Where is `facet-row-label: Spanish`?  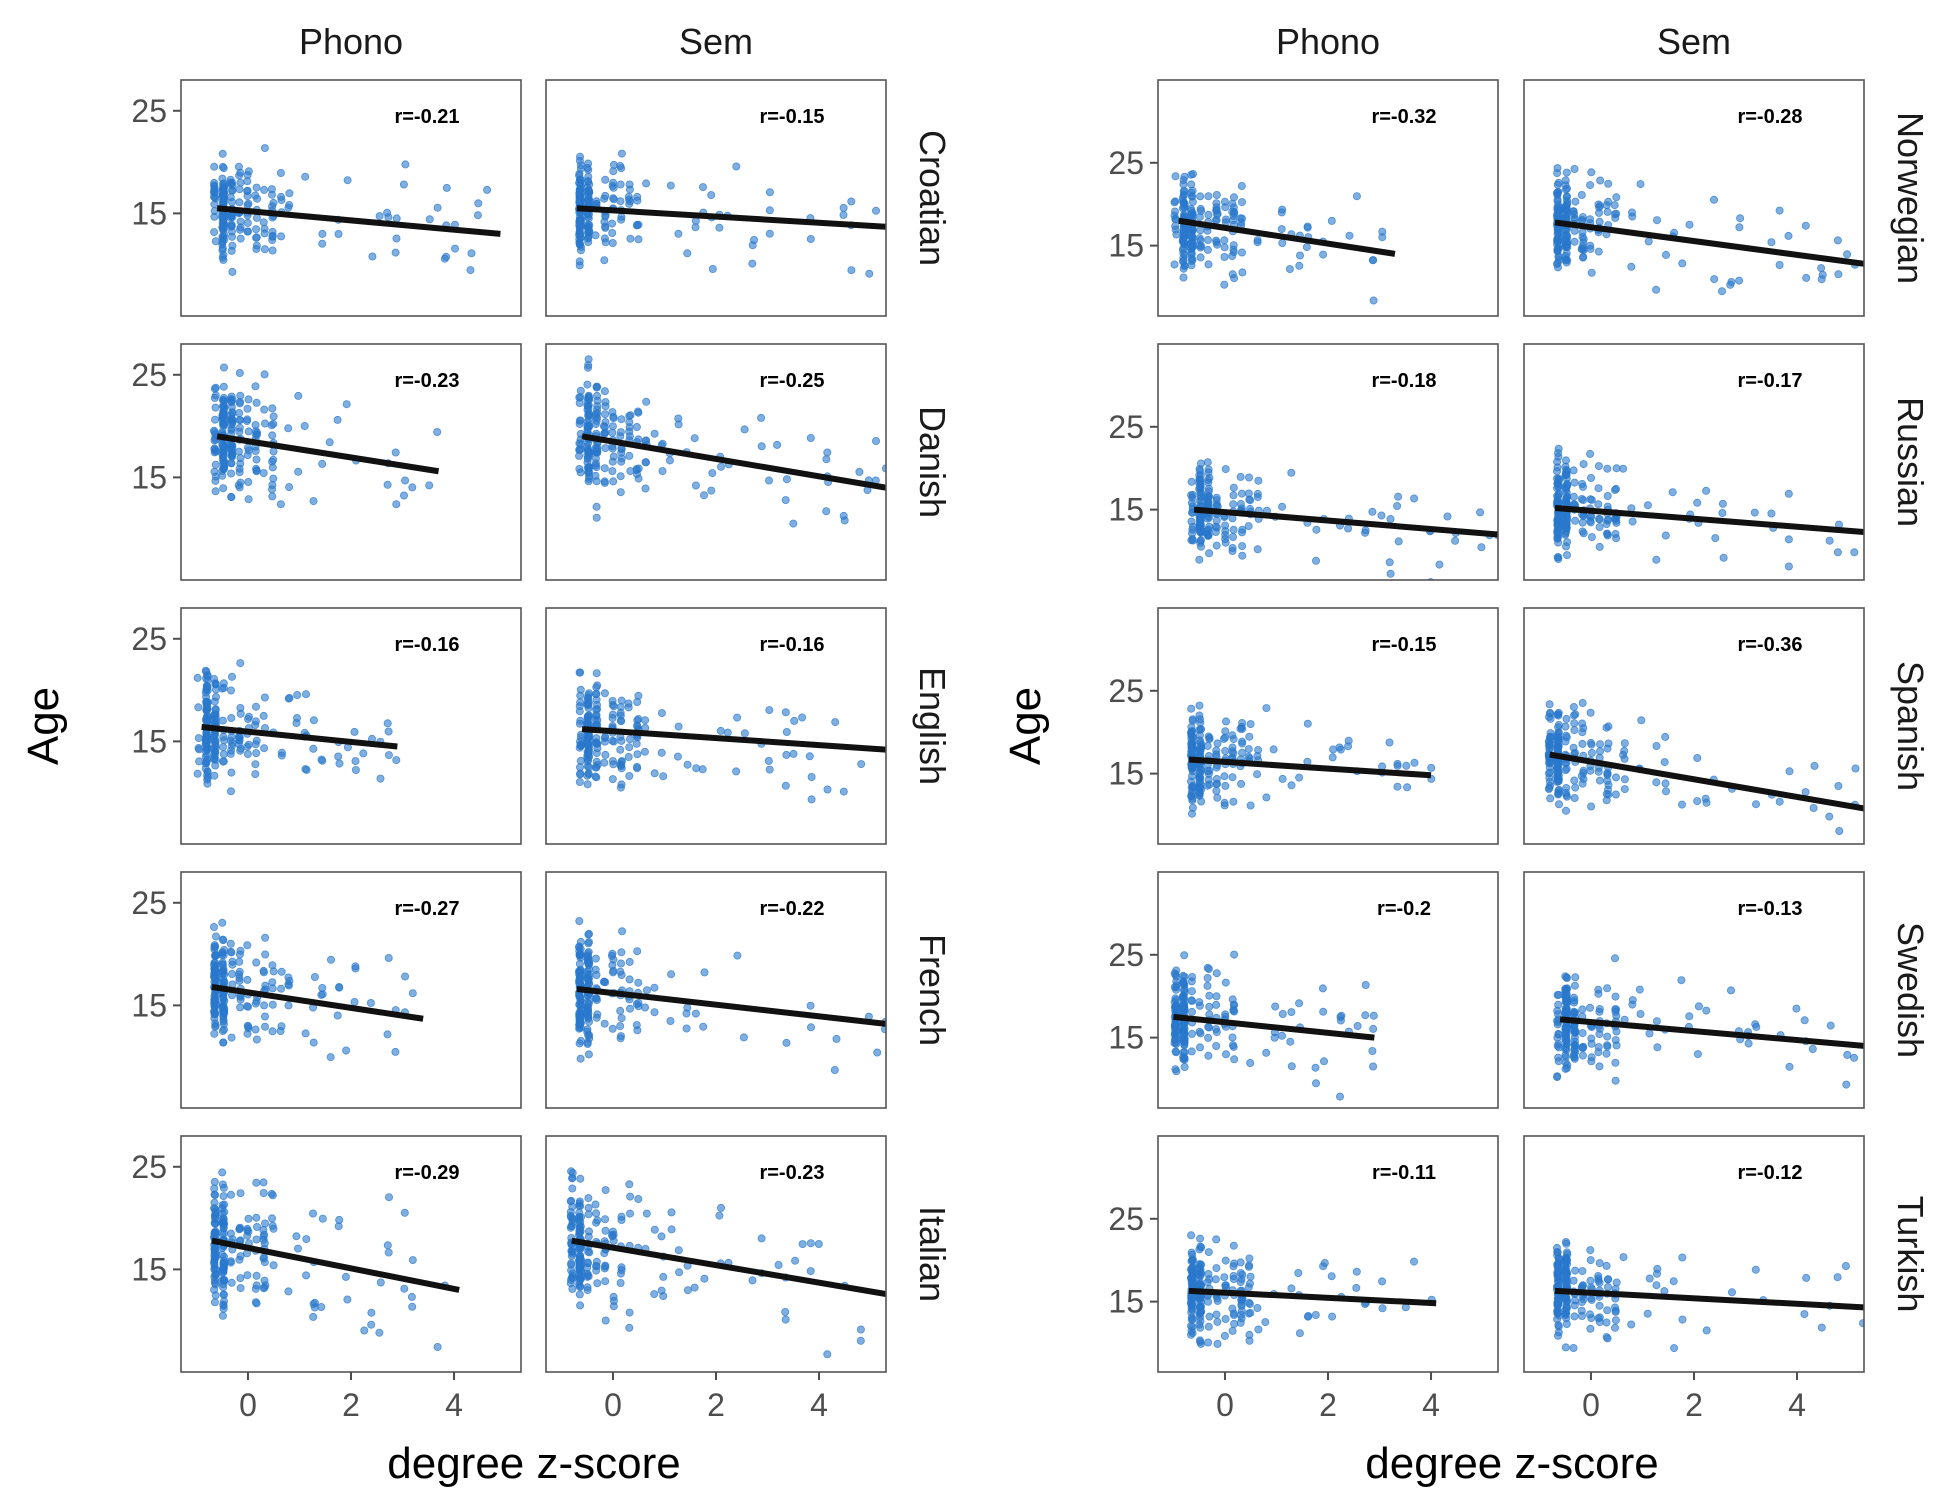 facet-row-label: Spanish is located at coordinates (1910, 726).